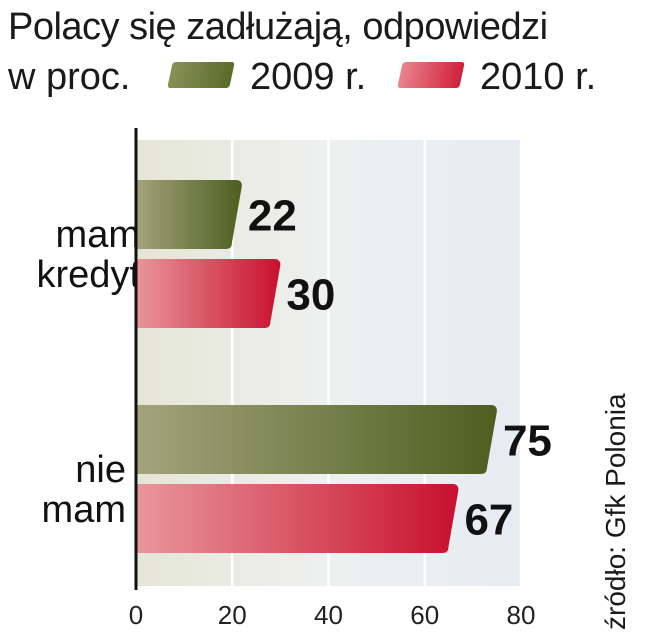 The image size is (650, 640). Describe the element at coordinates (88, 275) in the screenshot. I see `category-label-line: kredyt` at that location.